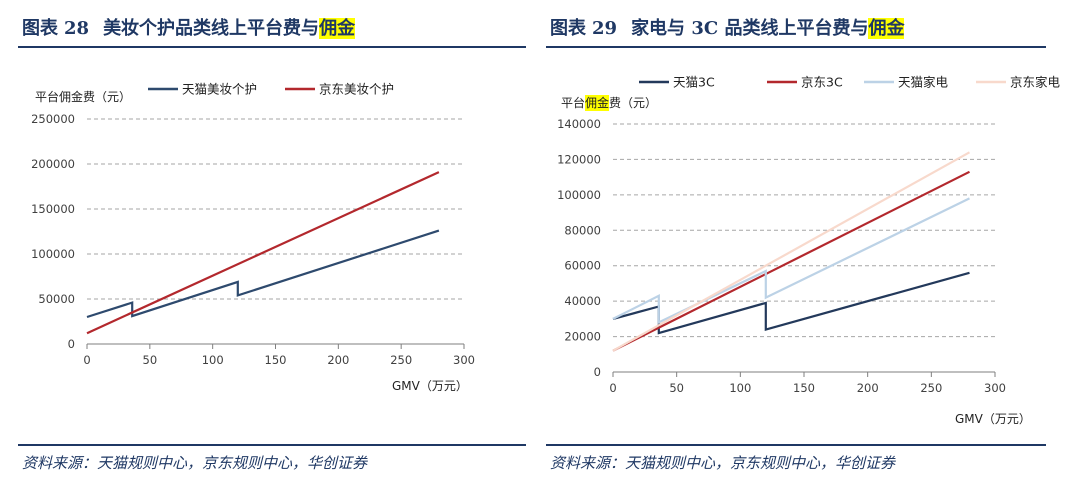  What do you see at coordinates (796, 445) in the screenshot?
I see `right-source-rule` at bounding box center [796, 445].